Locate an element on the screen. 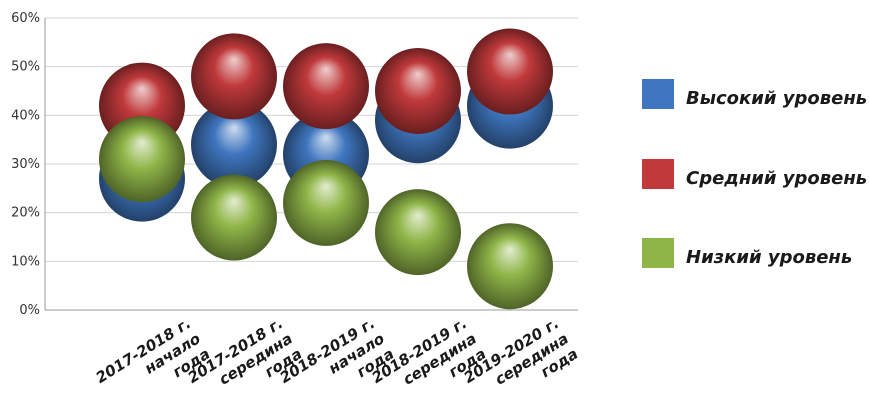  y-tick-label: 10% is located at coordinates (25, 261).